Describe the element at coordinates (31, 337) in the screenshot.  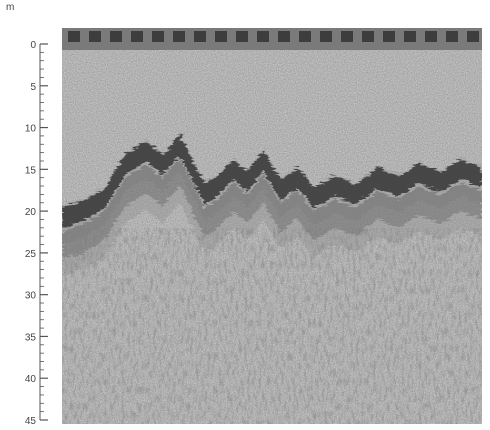
I see `depth-tick-label: 35` at that location.